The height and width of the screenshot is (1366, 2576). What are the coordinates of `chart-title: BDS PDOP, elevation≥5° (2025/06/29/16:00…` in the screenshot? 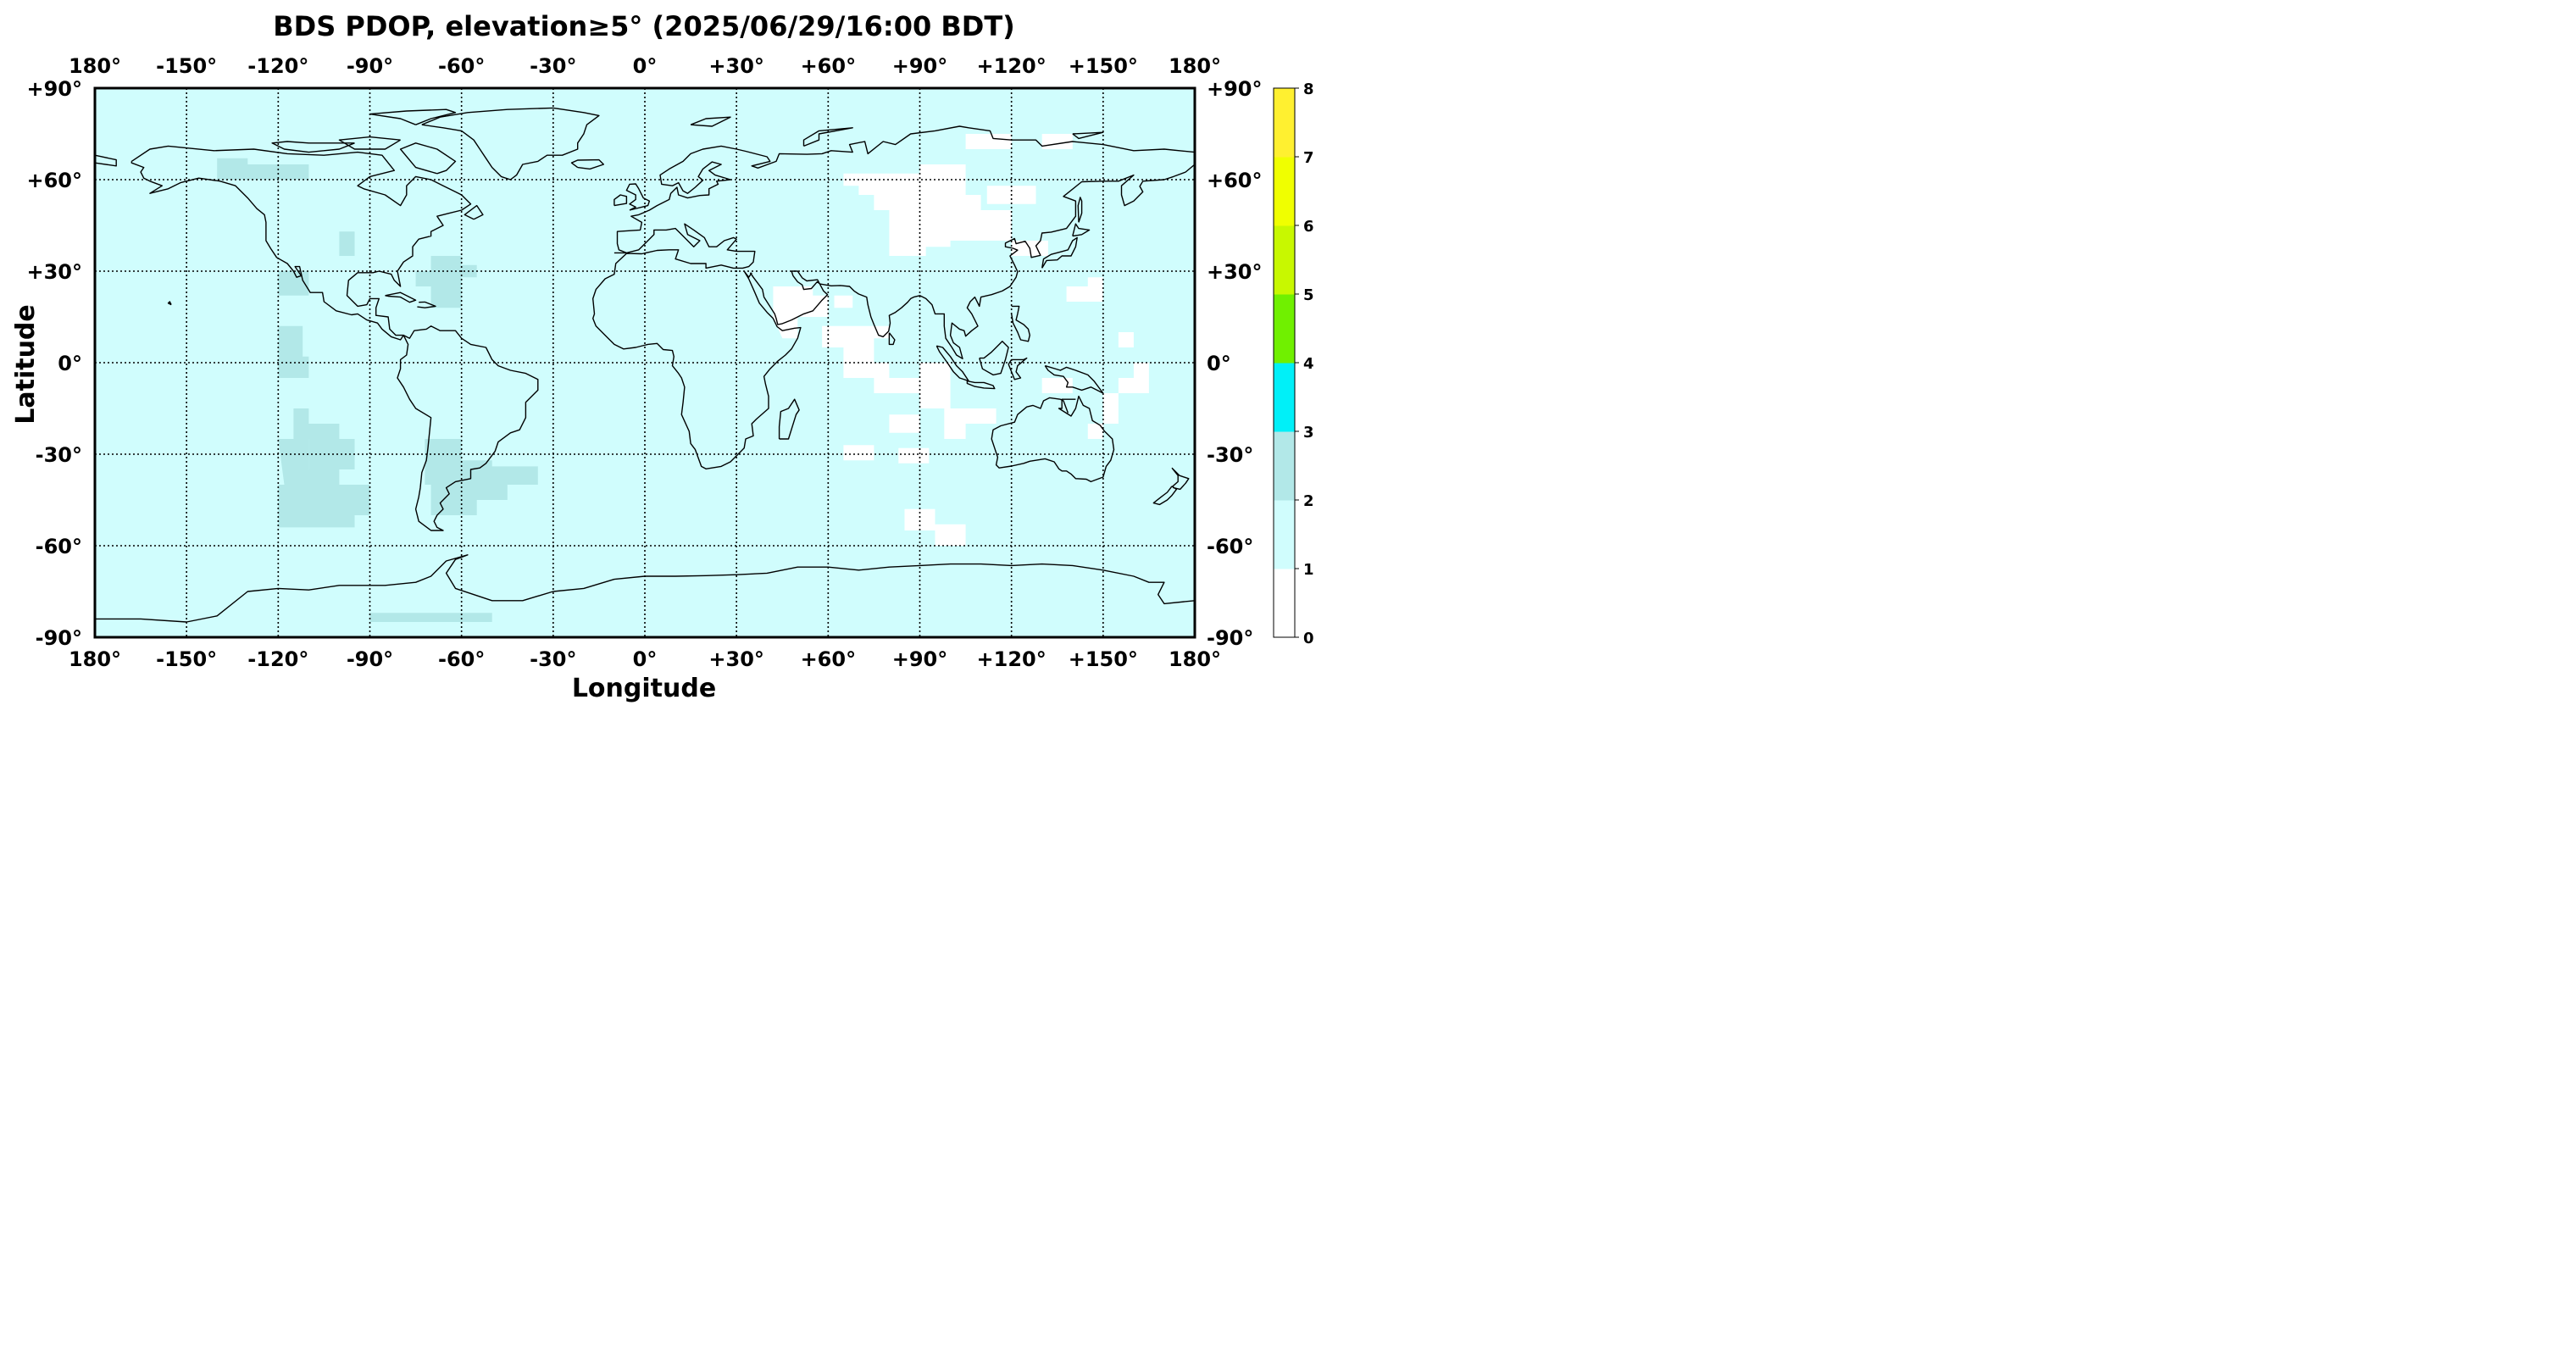 It's located at (644, 26).